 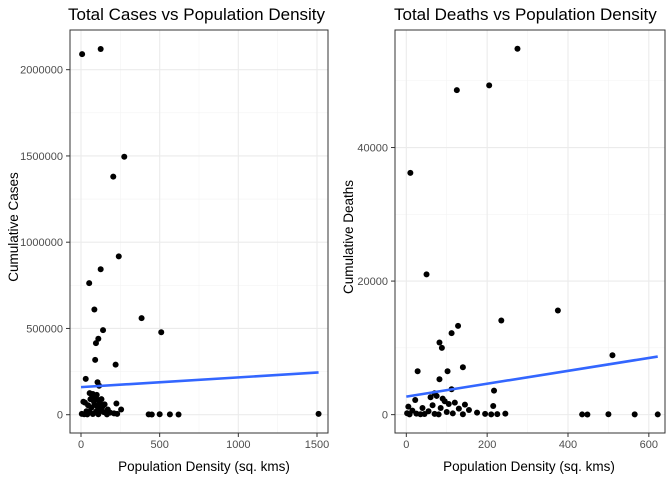 What do you see at coordinates (649, 445) in the screenshot?
I see `x-tick-label: 600` at bounding box center [649, 445].